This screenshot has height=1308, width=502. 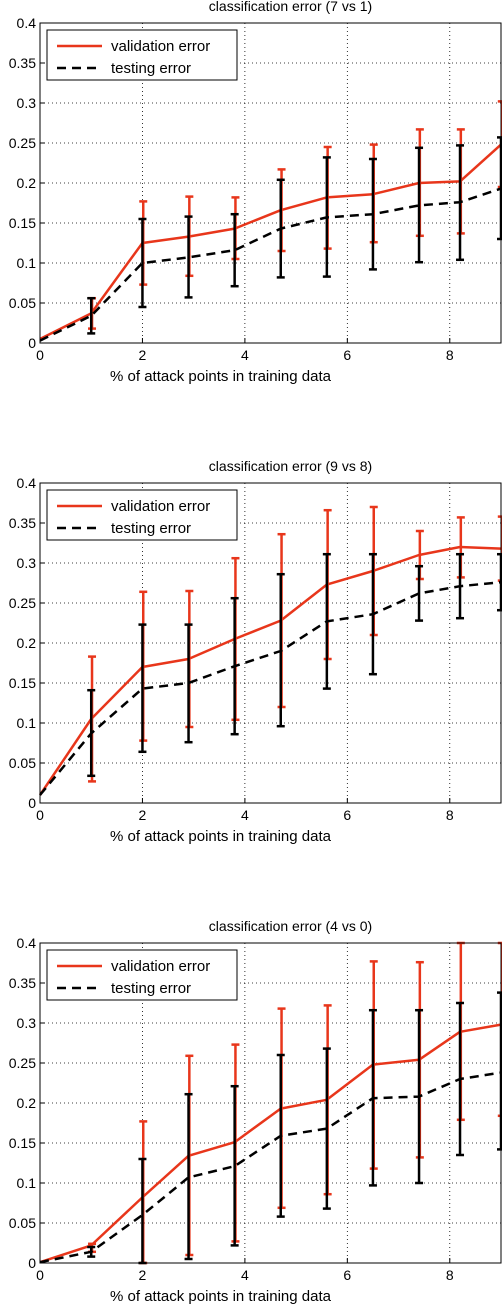 I want to click on chart-title: classification error (9 vs 8), so click(x=290, y=466).